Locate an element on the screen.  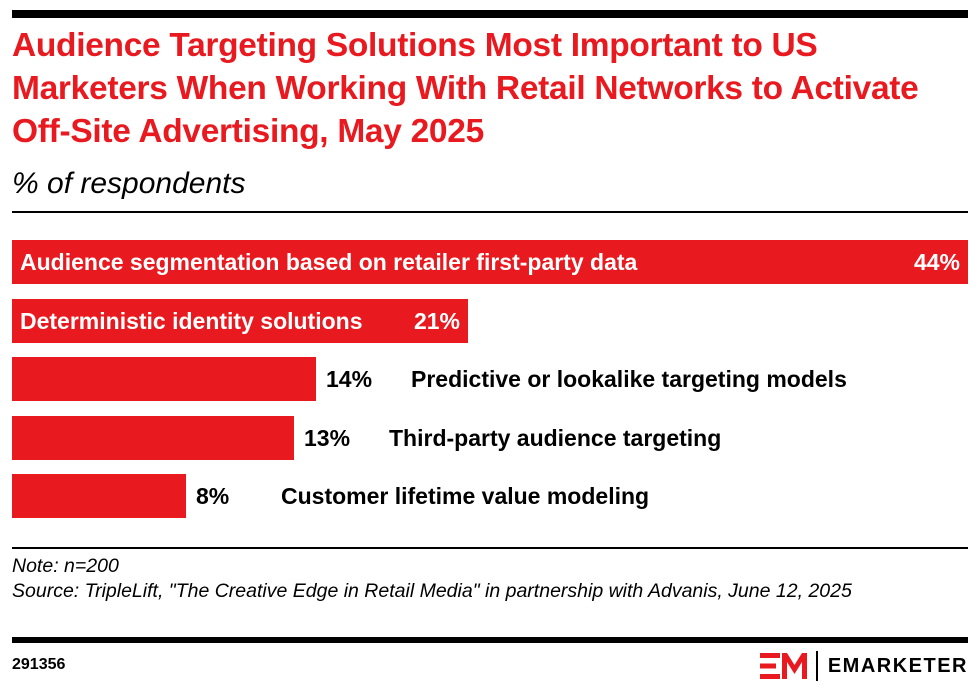
value-label: 8% is located at coordinates (213, 496).